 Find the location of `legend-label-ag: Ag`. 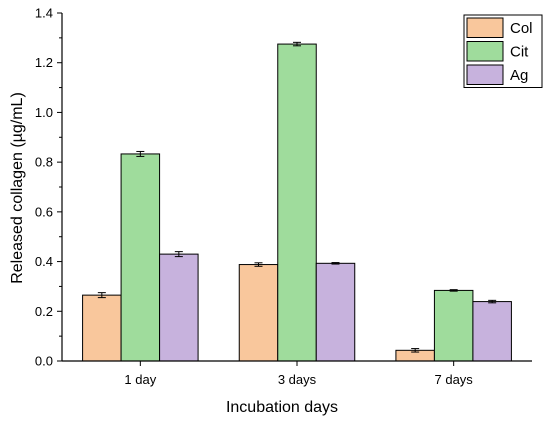

legend-label-ag: Ag is located at coordinates (519, 75).